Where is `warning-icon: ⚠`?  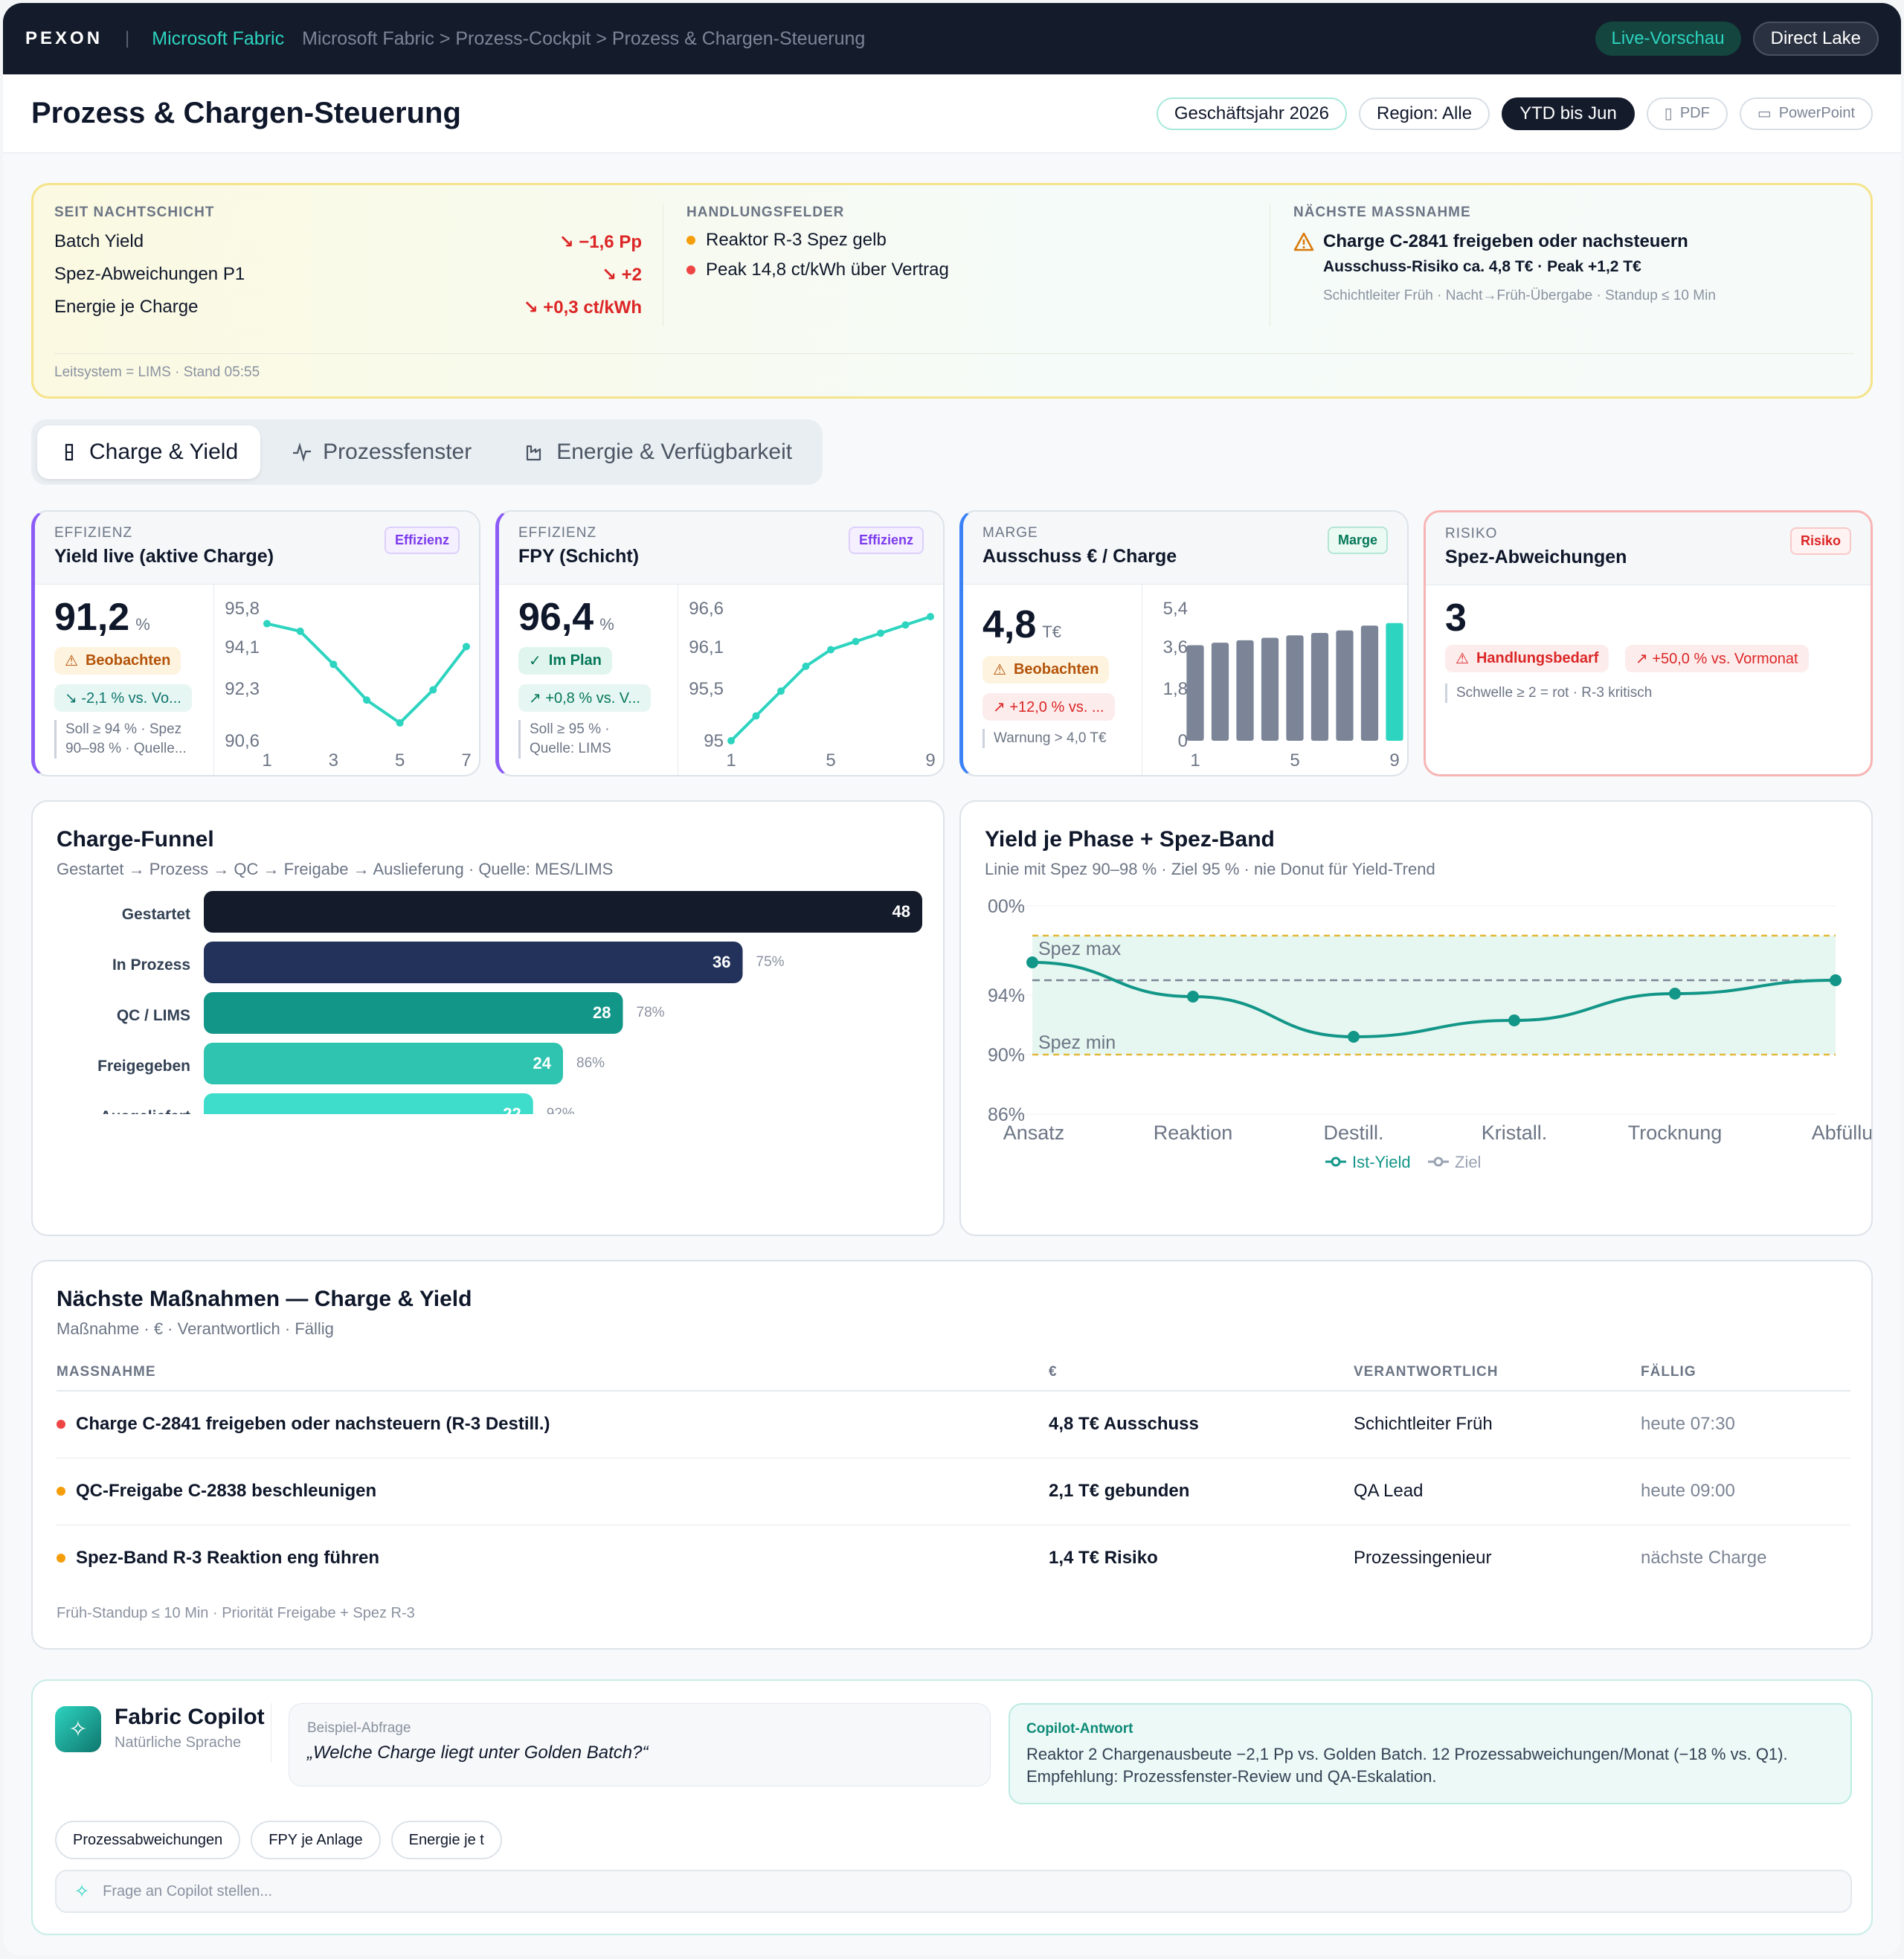 warning-icon: ⚠ is located at coordinates (1463, 659).